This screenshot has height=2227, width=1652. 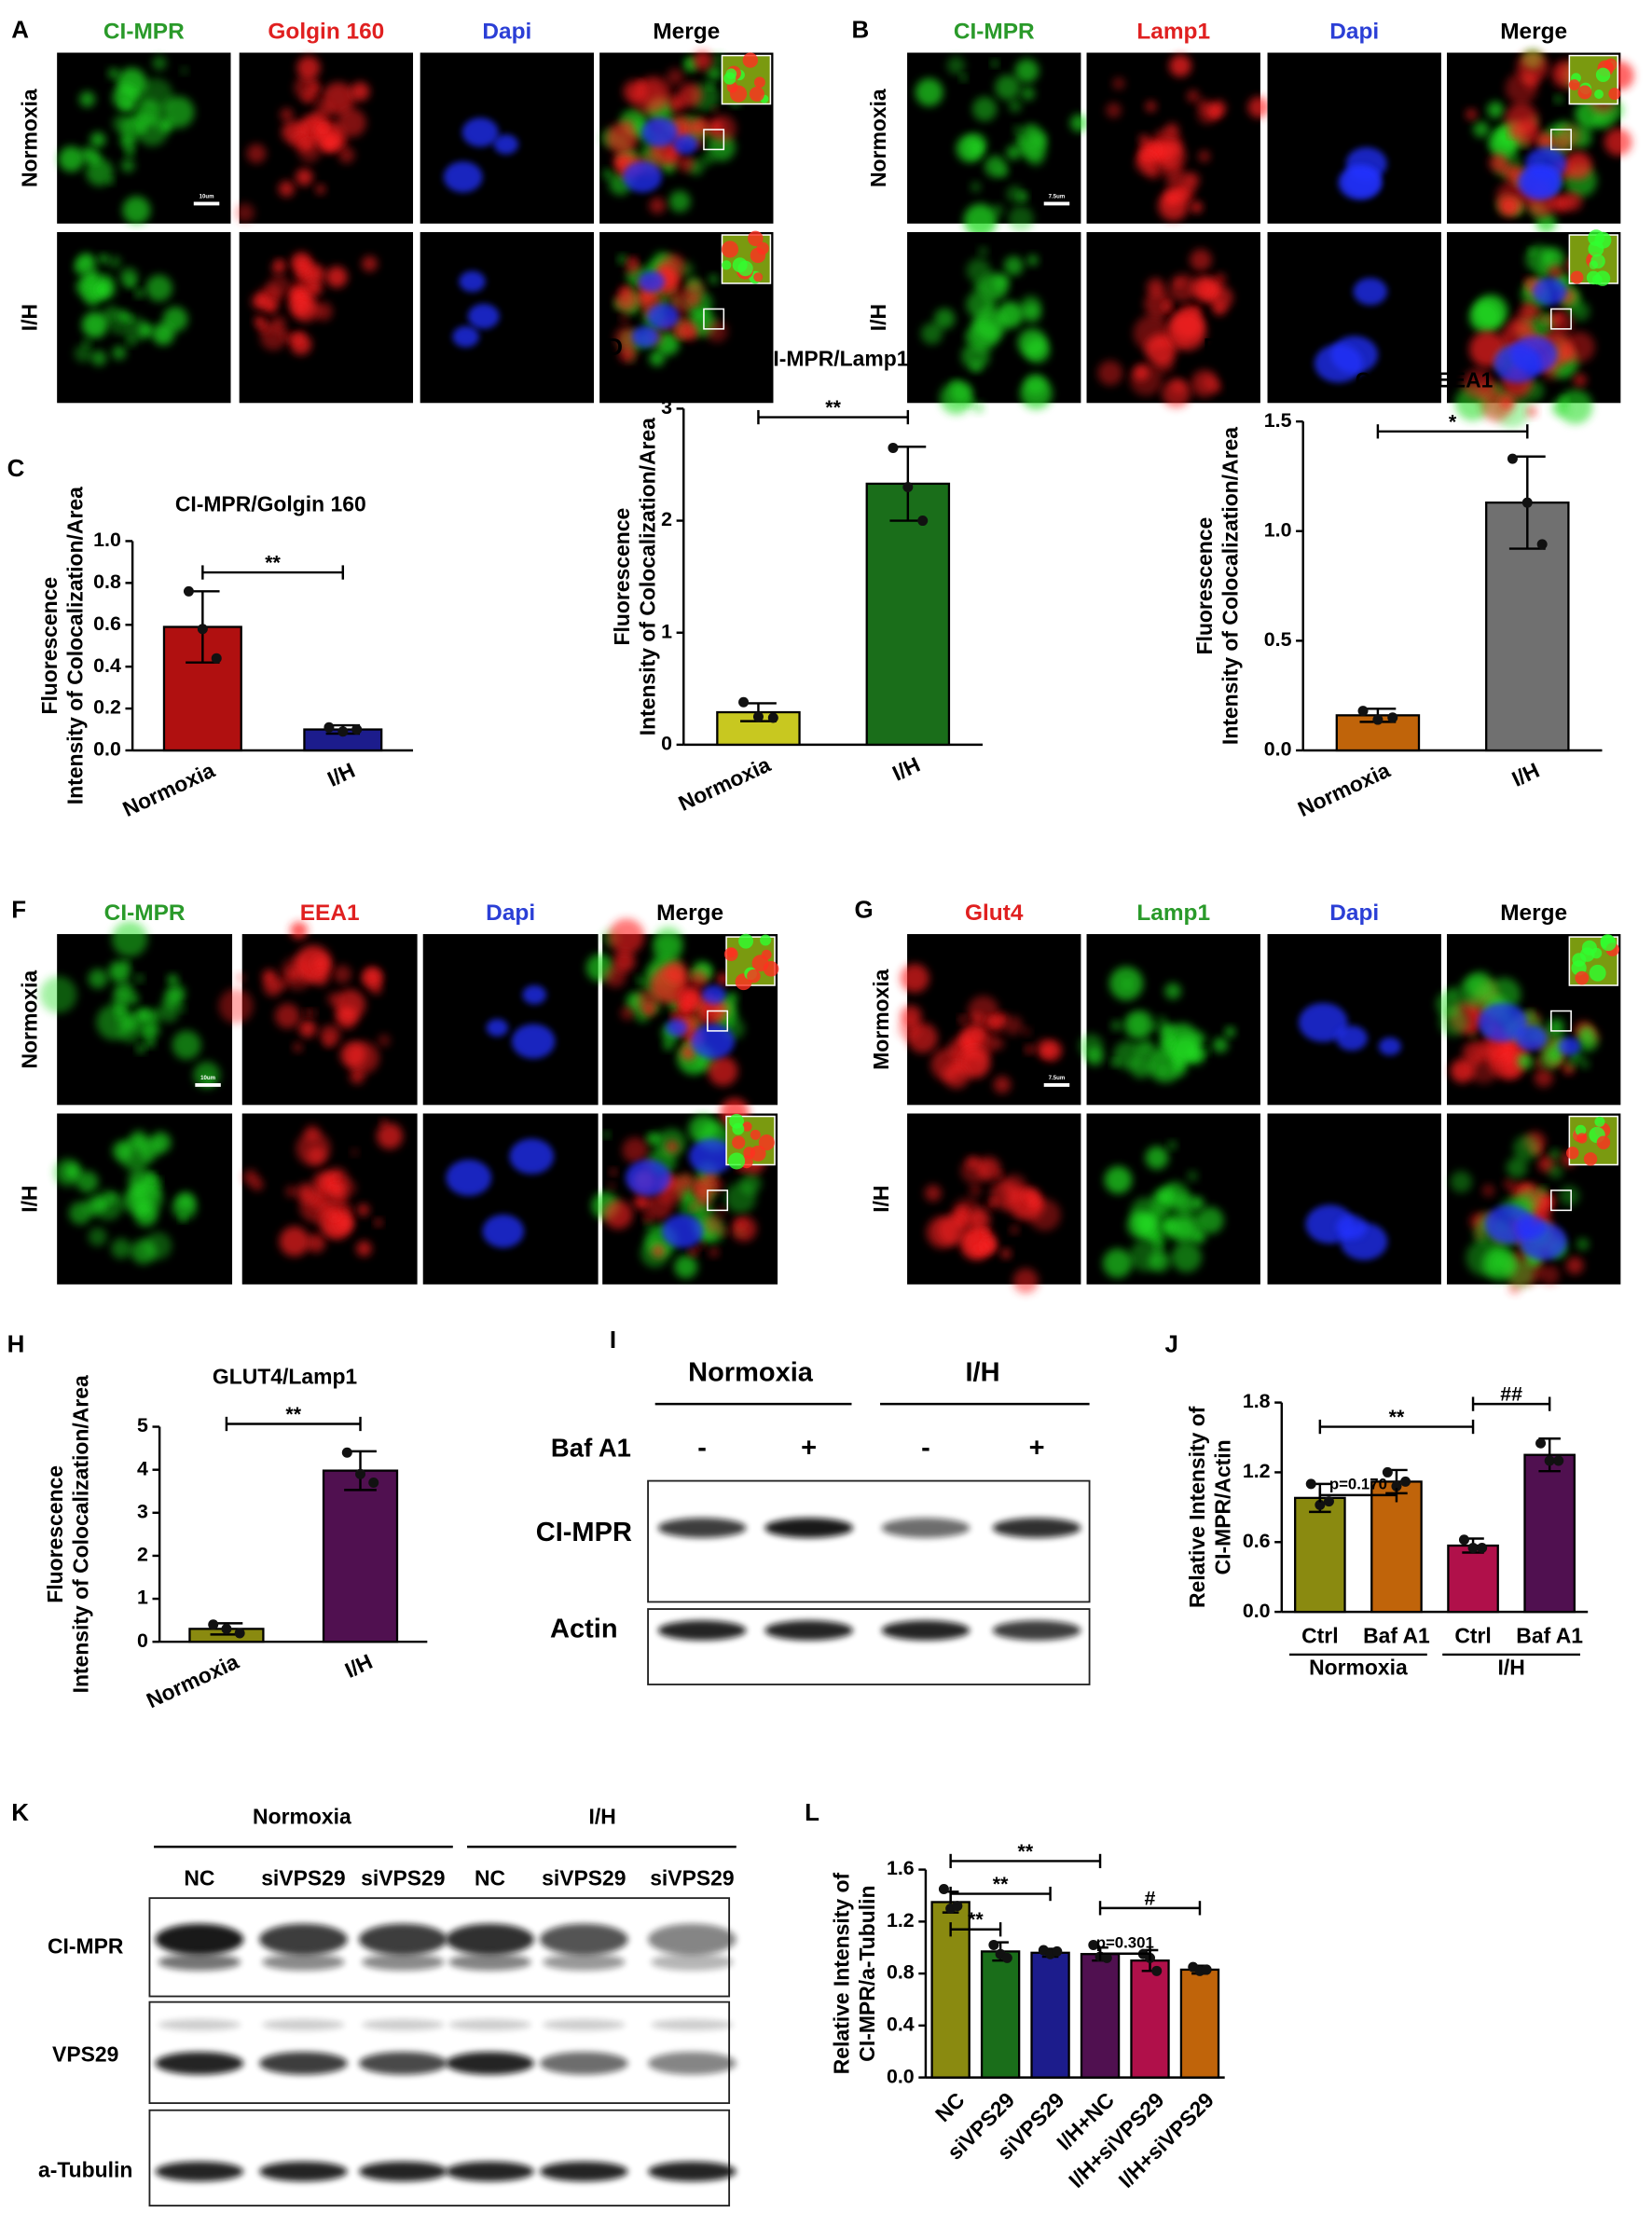 What do you see at coordinates (1001, 1884) in the screenshot?
I see `significance-label: **` at bounding box center [1001, 1884].